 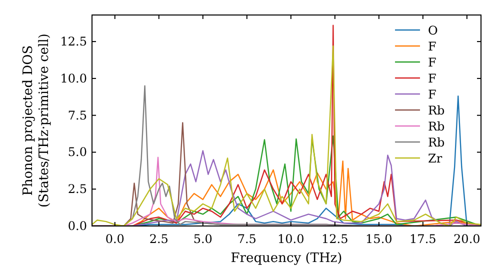 What do you see at coordinates (335, 239) in the screenshot?
I see `x-tick-label: 12.5` at bounding box center [335, 239].